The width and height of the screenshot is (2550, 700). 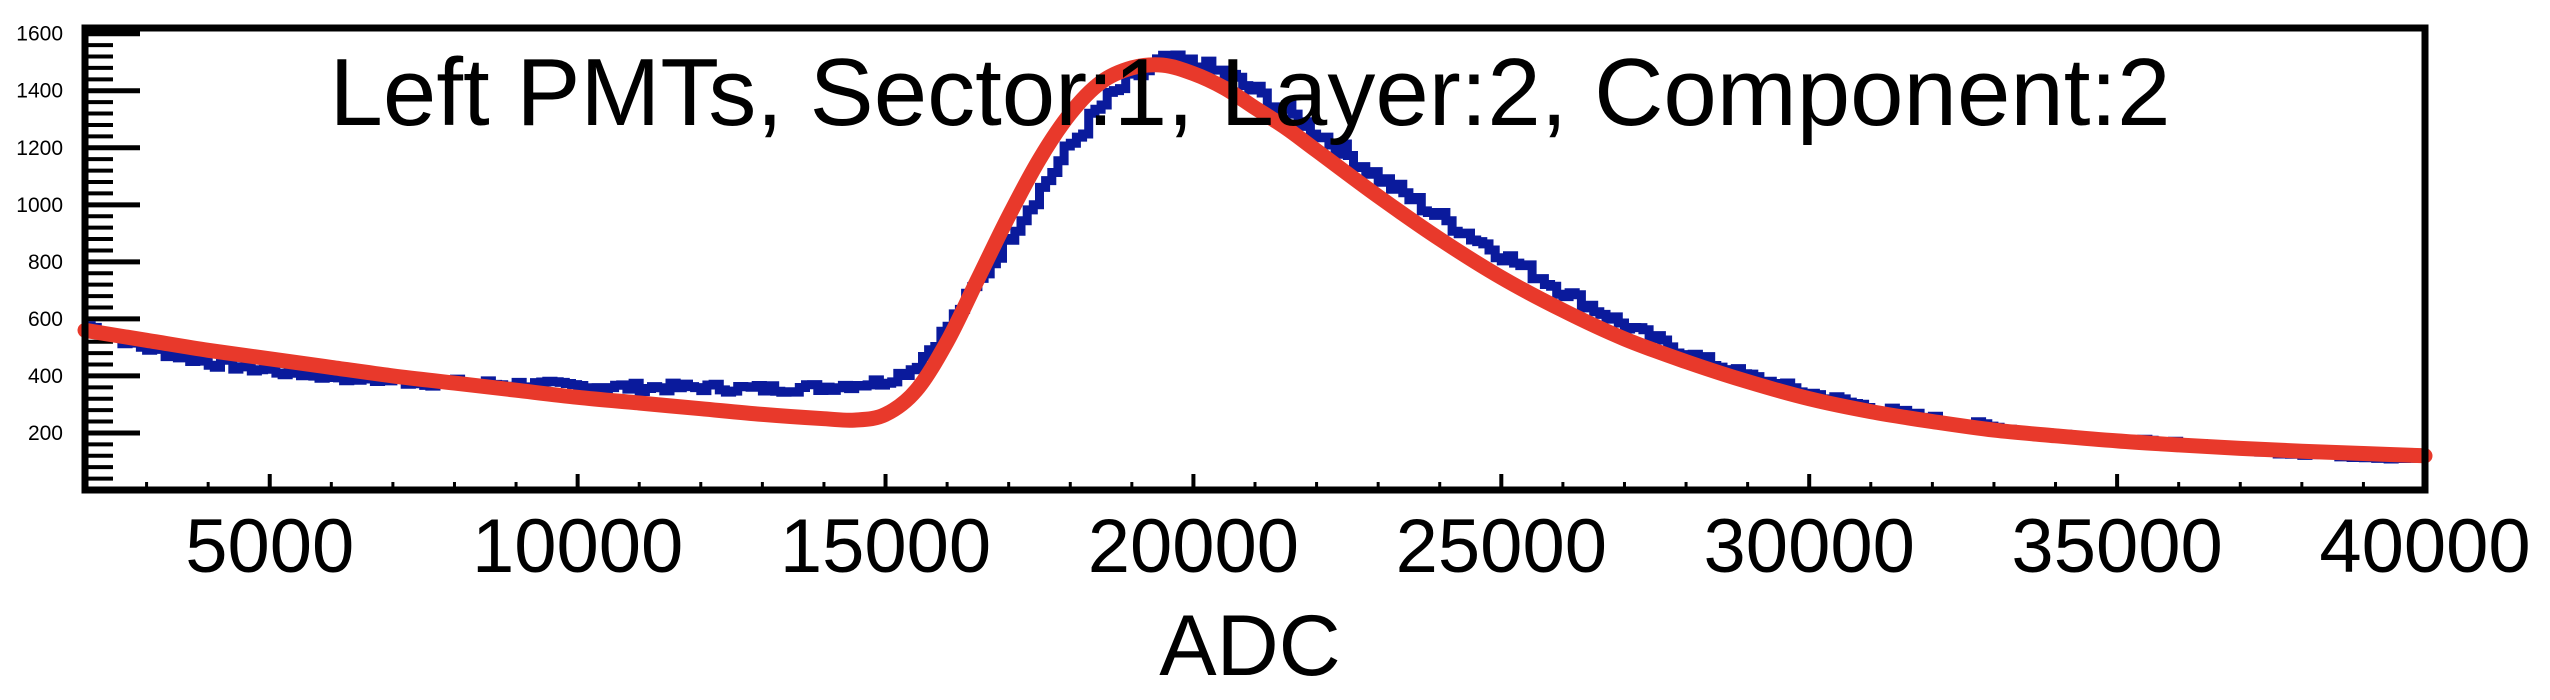 I want to click on x-axis-title: ADC, so click(x=1250, y=646).